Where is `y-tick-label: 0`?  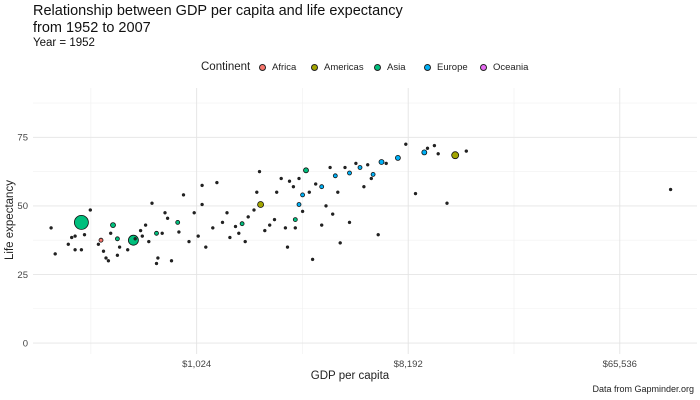 y-tick-label: 0 is located at coordinates (25, 343).